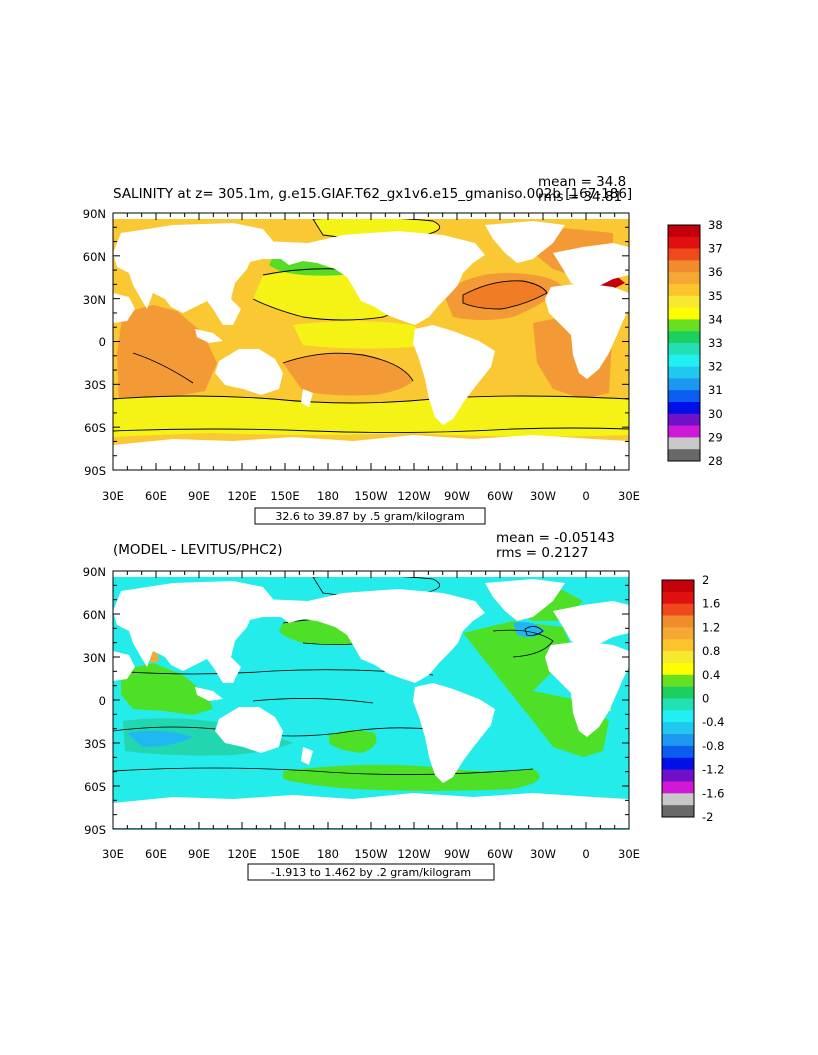 The width and height of the screenshot is (818, 1055). Describe the element at coordinates (348, 374) in the screenshot. I see `top-band-south-pacific` at that location.